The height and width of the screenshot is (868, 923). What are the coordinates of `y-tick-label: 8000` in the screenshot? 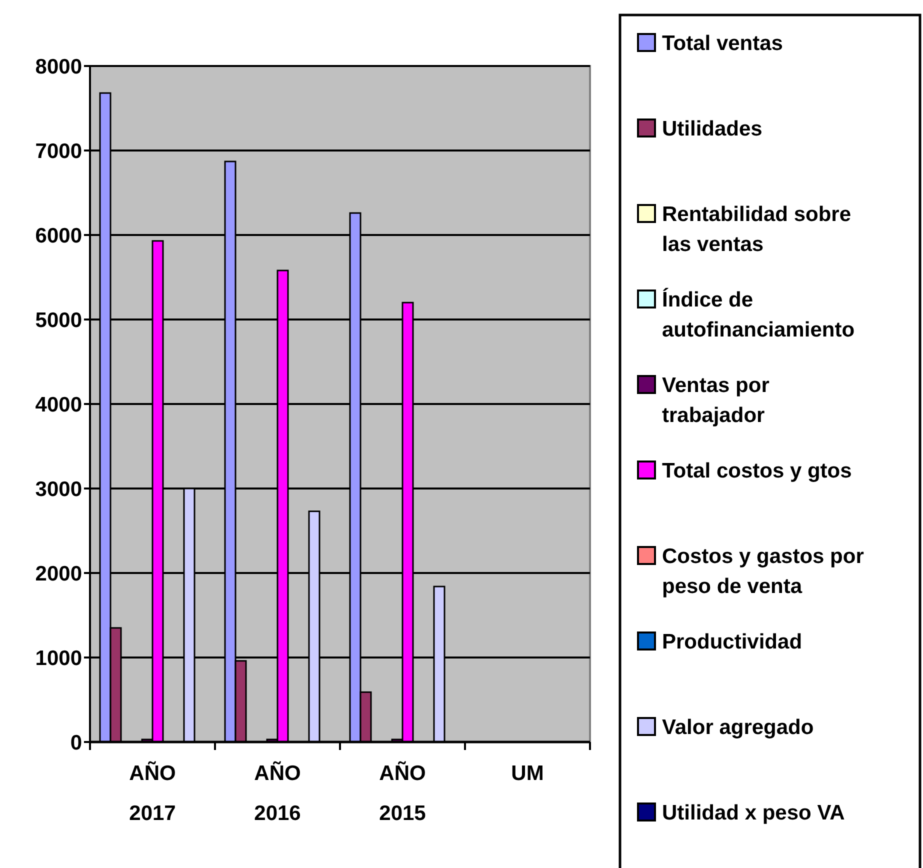 It's located at (58, 66).